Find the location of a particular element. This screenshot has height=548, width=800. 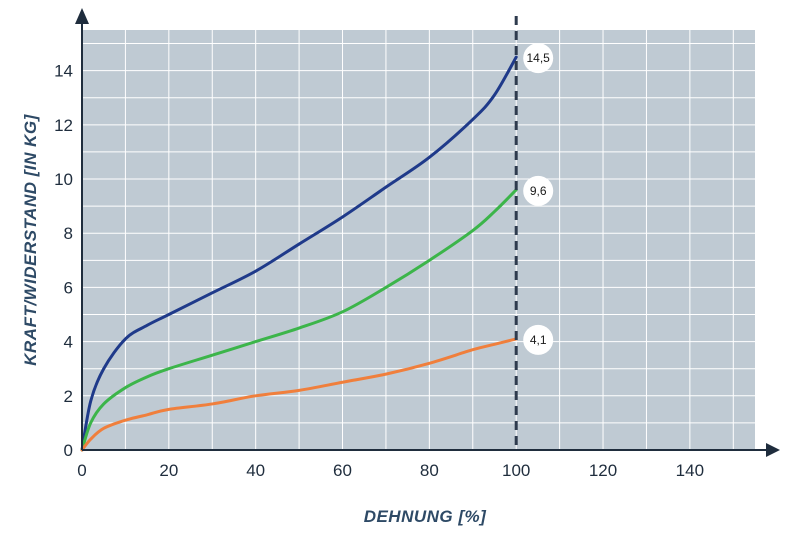

x-axis-title: DEHNUNG [%] is located at coordinates (425, 516).